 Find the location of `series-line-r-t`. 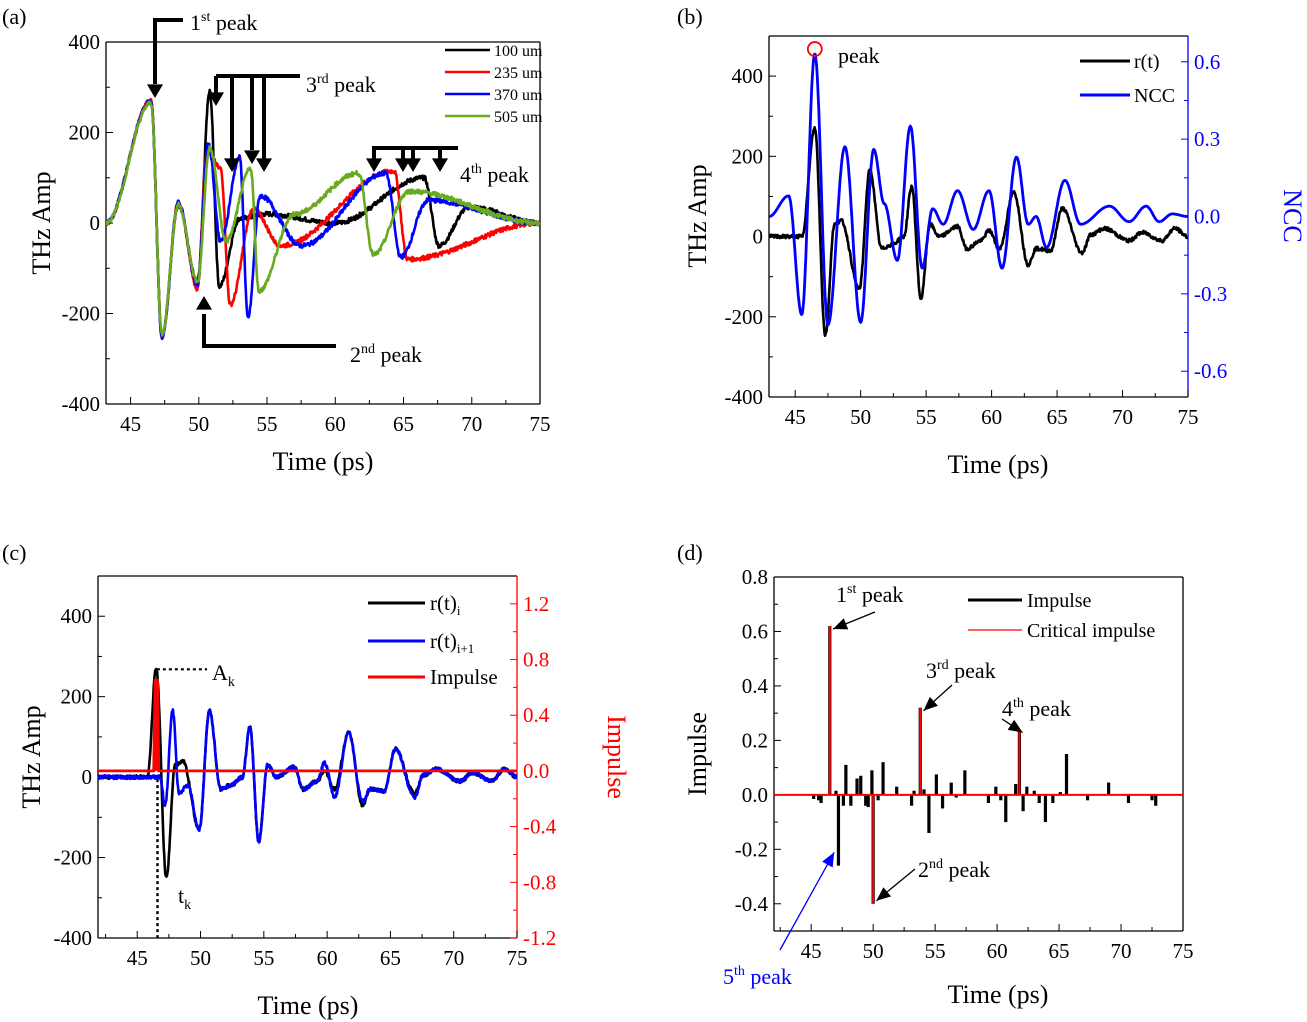

series-line-r-t is located at coordinates (978, 231).